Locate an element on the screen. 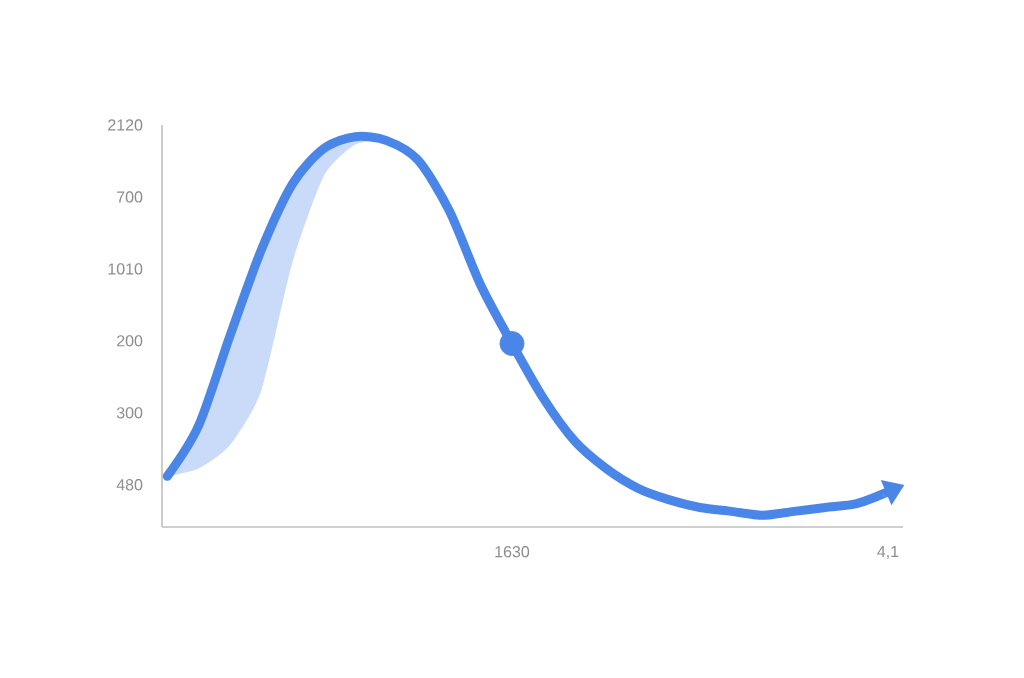  text: 200 is located at coordinates (130, 341).